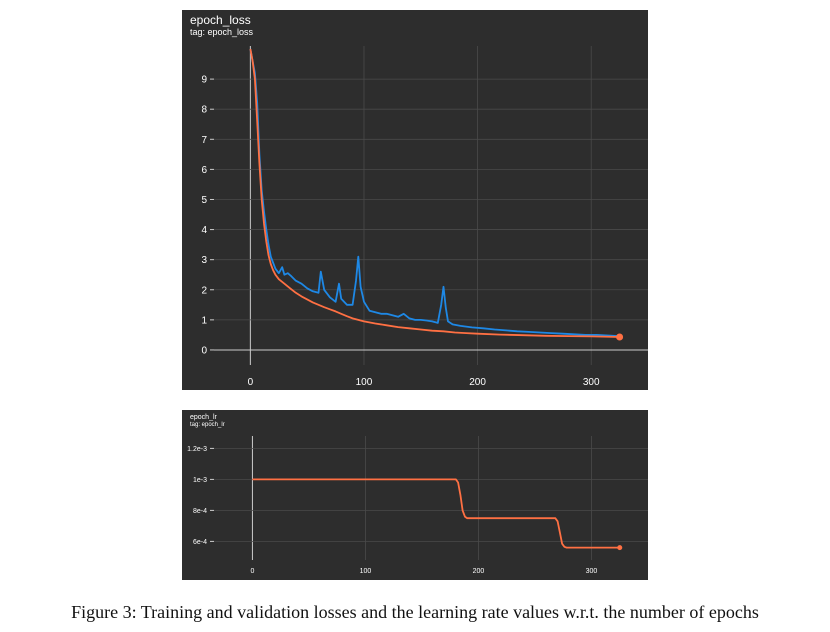  Describe the element at coordinates (204, 140) in the screenshot. I see `y-tick-label: 7` at that location.